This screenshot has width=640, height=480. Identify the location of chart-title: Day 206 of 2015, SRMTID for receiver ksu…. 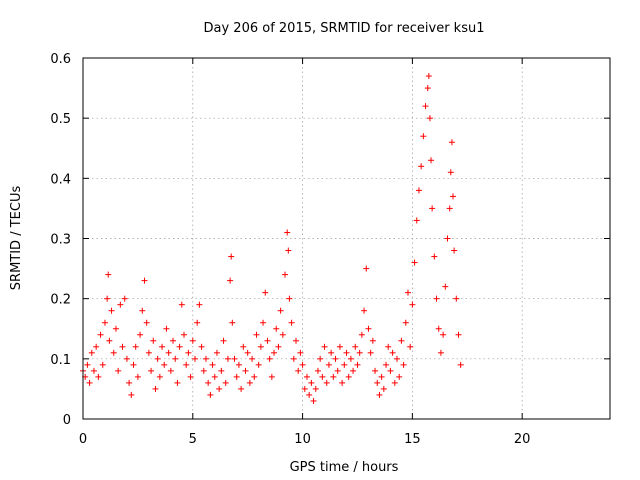
(344, 28).